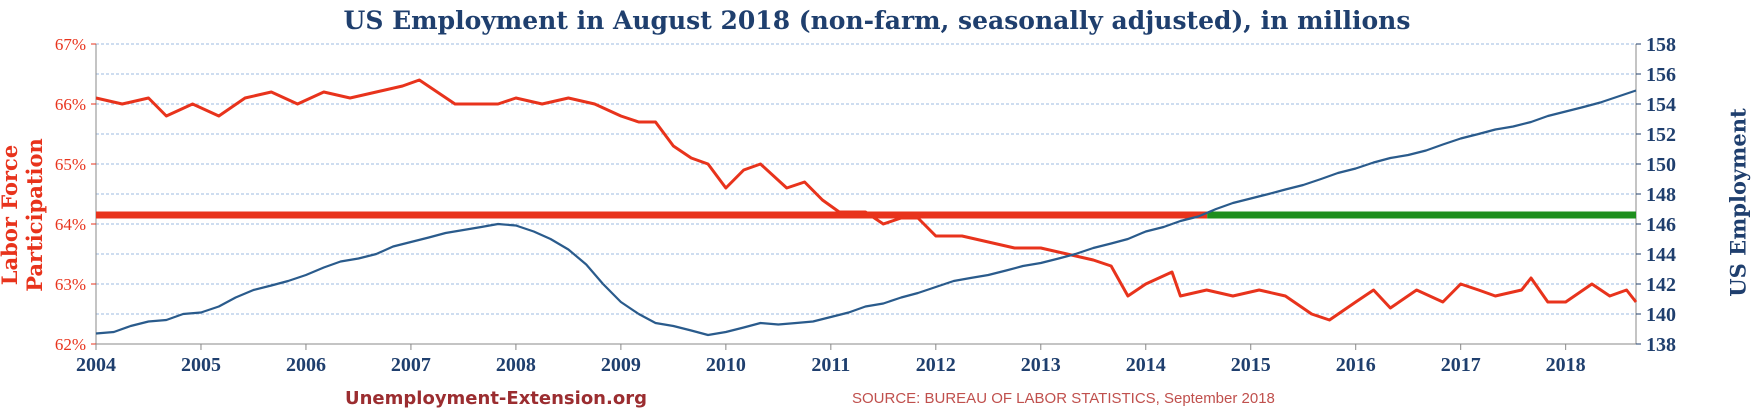 Image resolution: width=1754 pixels, height=413 pixels. I want to click on x-tick-label: 2005, so click(201, 365).